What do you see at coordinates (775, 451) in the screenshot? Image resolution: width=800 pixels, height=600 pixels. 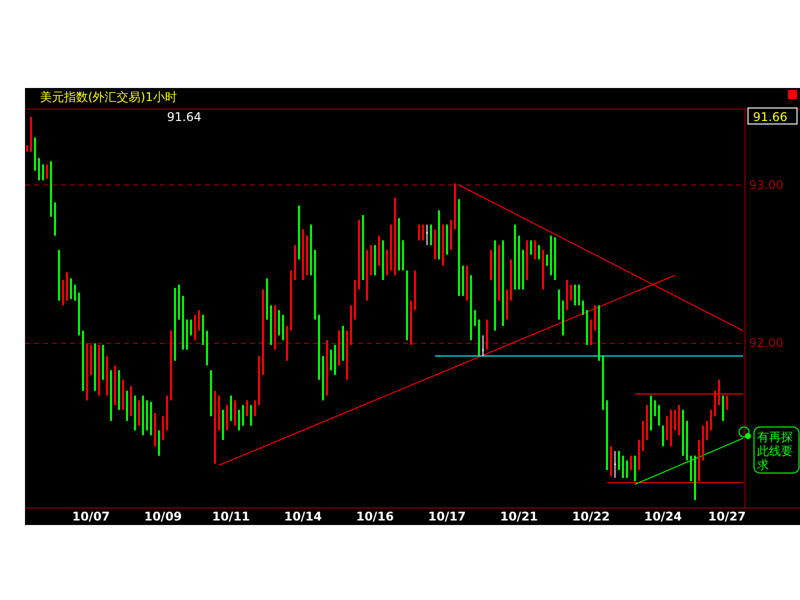 I see `text: 有再探此线要求` at bounding box center [775, 451].